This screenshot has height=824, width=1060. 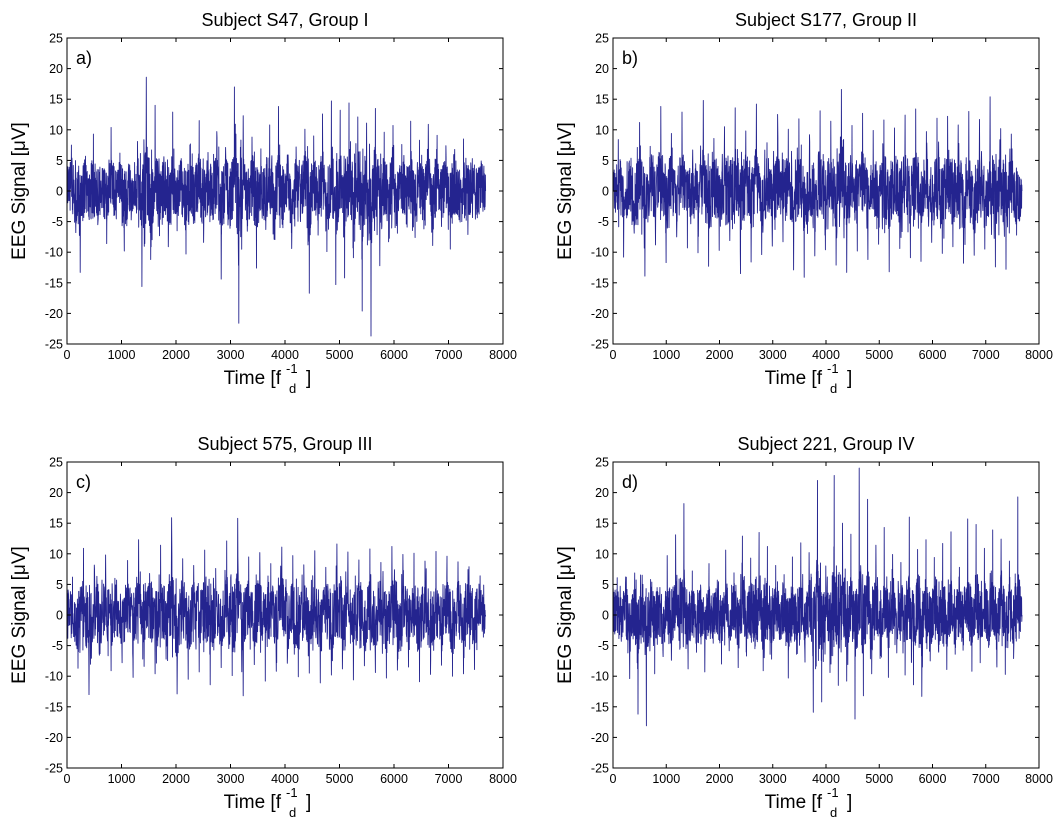 What do you see at coordinates (630, 482) in the screenshot?
I see `panel-label: d)` at bounding box center [630, 482].